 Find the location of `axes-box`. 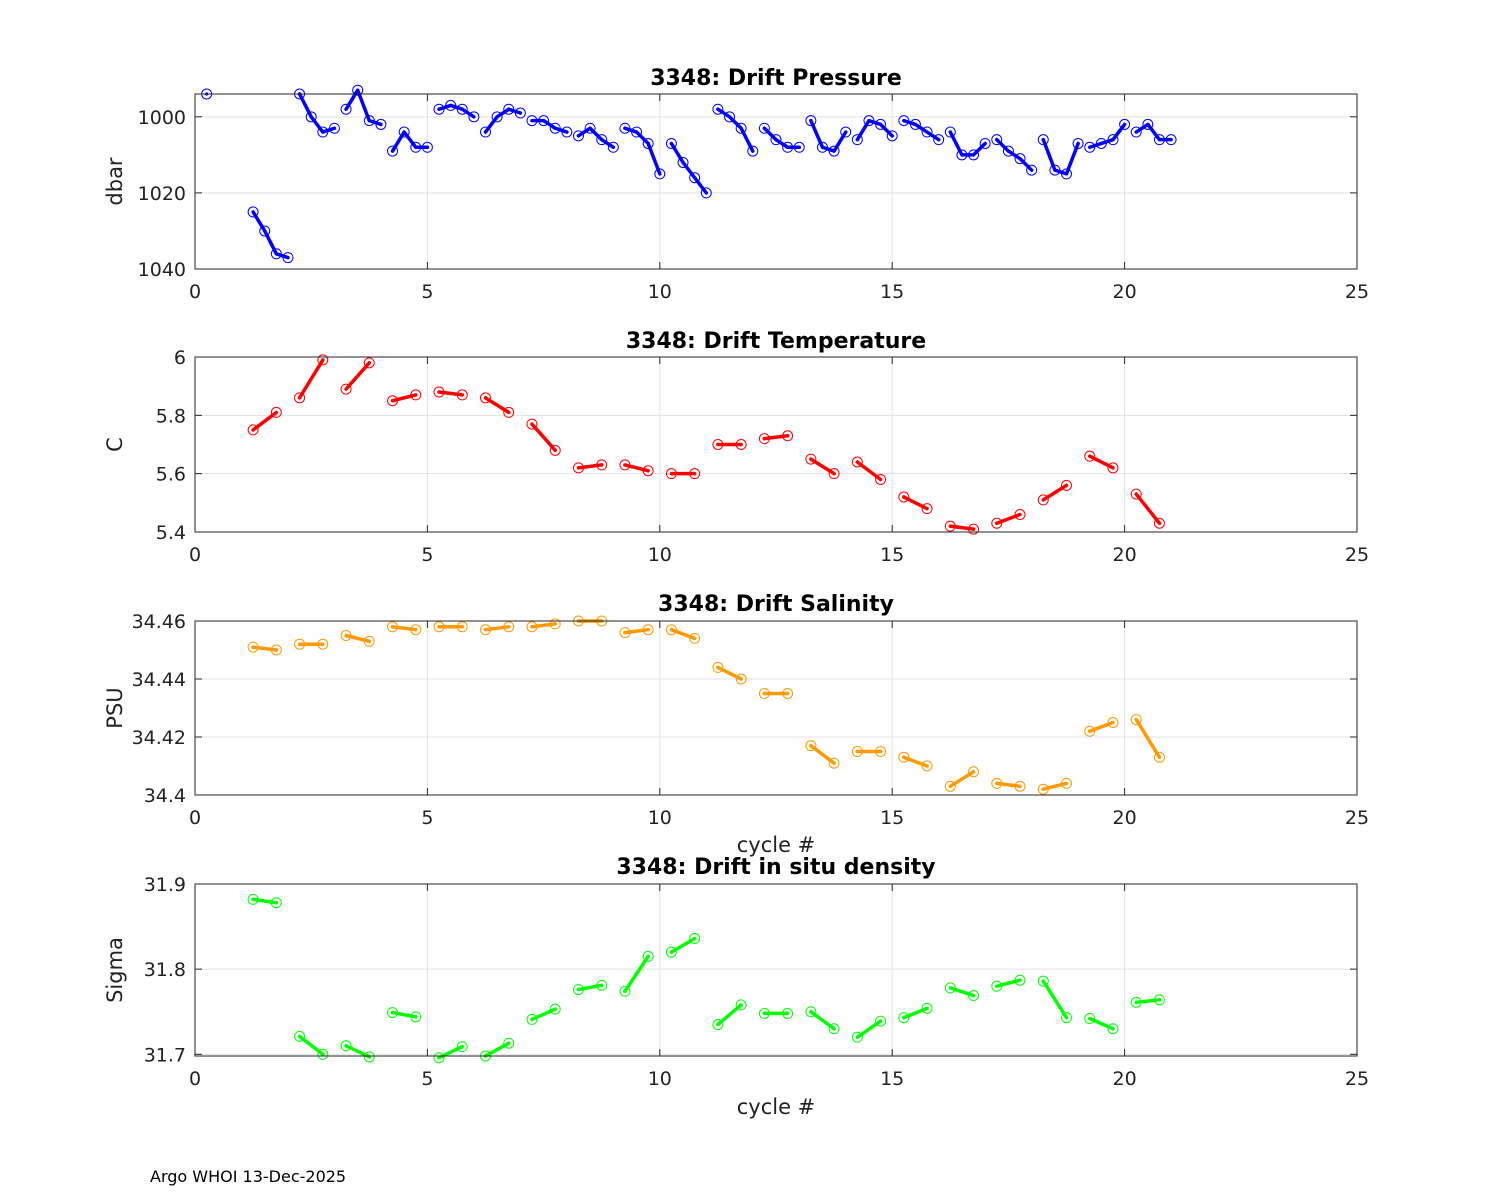

axes-box is located at coordinates (776, 444).